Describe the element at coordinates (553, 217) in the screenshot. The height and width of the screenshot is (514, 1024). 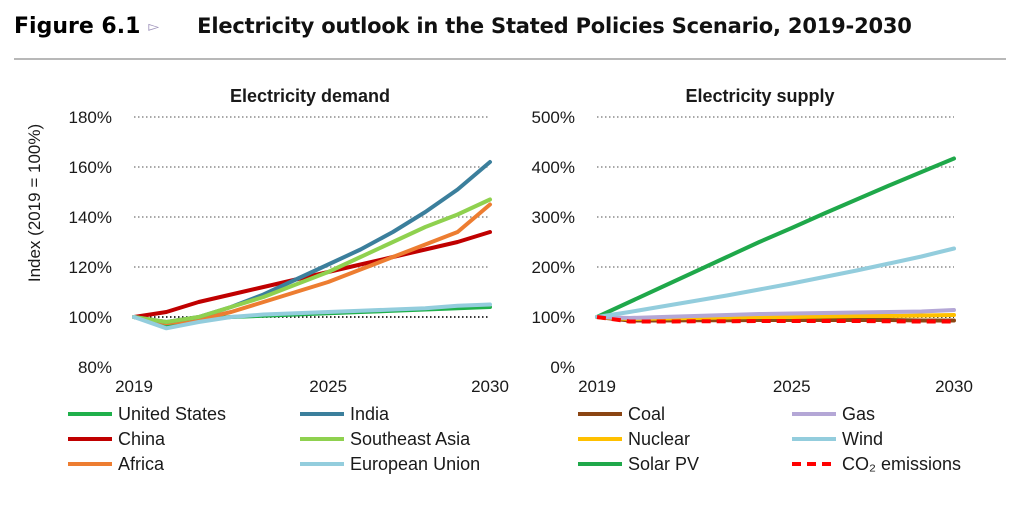
I see `supply-y-tick-label: 300%` at that location.